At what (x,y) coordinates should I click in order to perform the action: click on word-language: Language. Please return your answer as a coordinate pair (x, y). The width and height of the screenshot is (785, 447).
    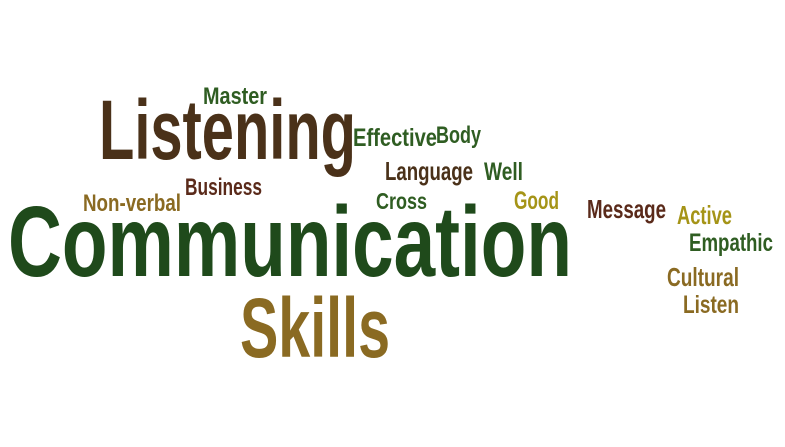
    Looking at the image, I should click on (429, 171).